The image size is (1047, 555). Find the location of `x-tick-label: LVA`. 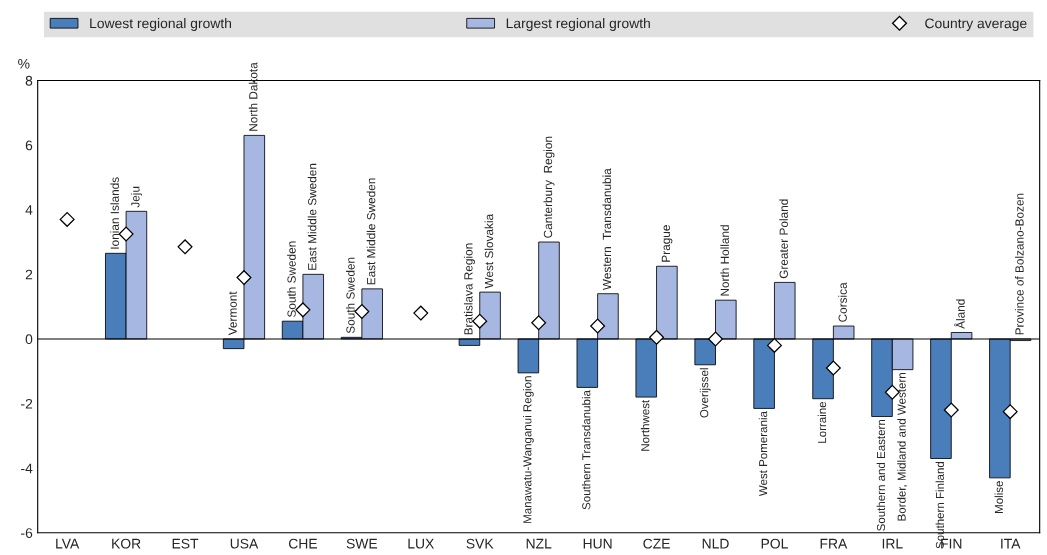

x-tick-label: LVA is located at coordinates (68, 543).